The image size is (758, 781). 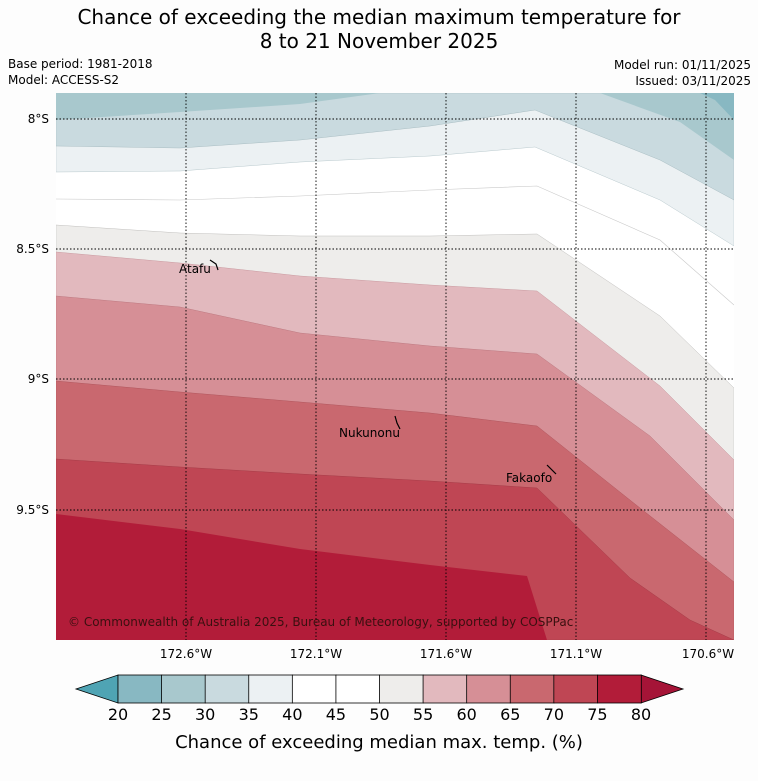 What do you see at coordinates (597, 714) in the screenshot?
I see `colorbar-tick-75: 75` at bounding box center [597, 714].